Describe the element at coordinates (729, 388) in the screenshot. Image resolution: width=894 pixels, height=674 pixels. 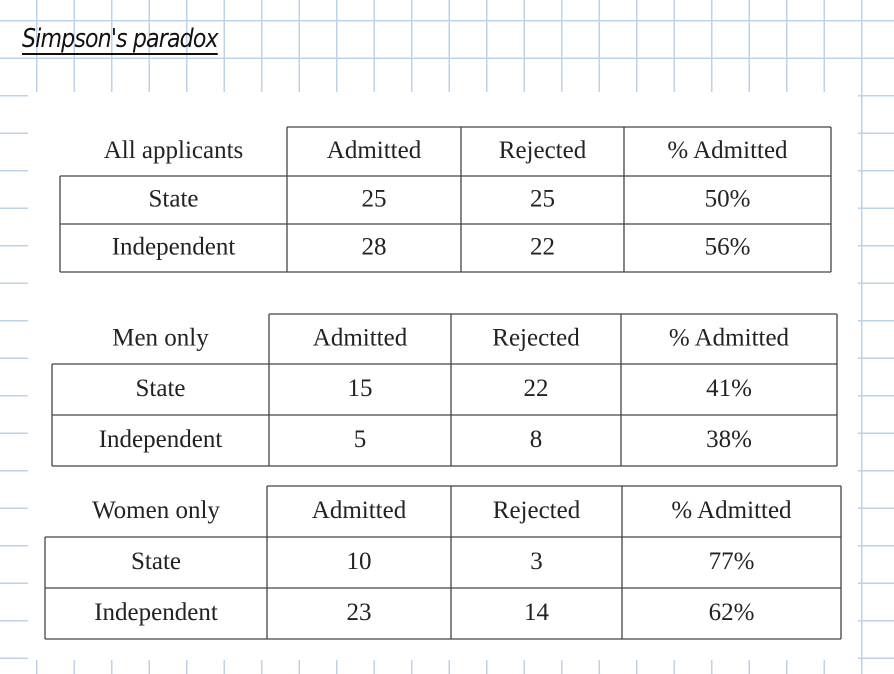
I see `table-cell: 41%` at that location.